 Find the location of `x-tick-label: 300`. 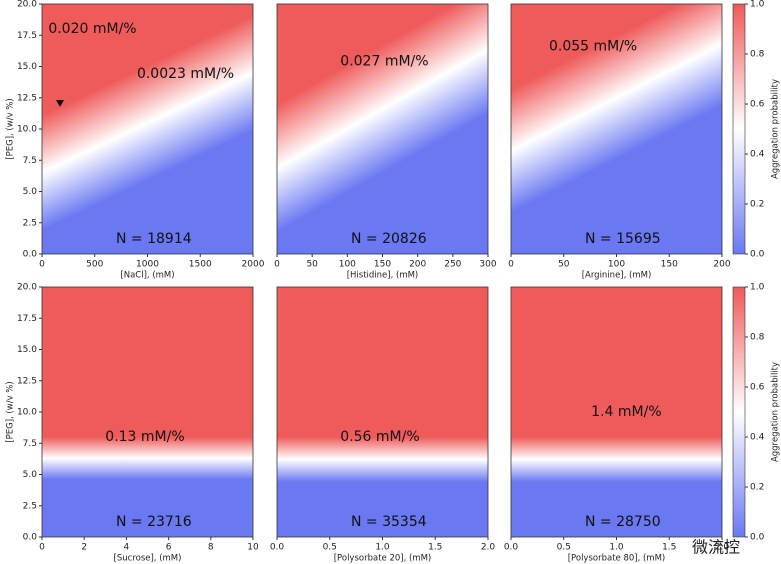

x-tick-label: 300 is located at coordinates (487, 265).